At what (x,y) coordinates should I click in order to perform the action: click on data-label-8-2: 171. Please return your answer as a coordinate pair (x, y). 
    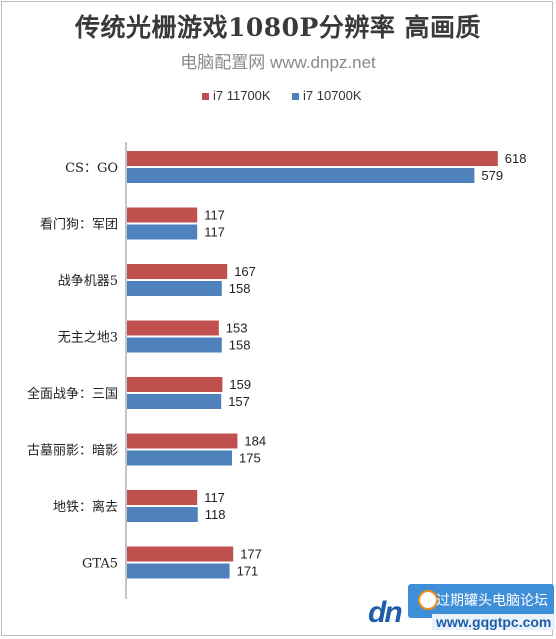
    Looking at the image, I should click on (248, 571).